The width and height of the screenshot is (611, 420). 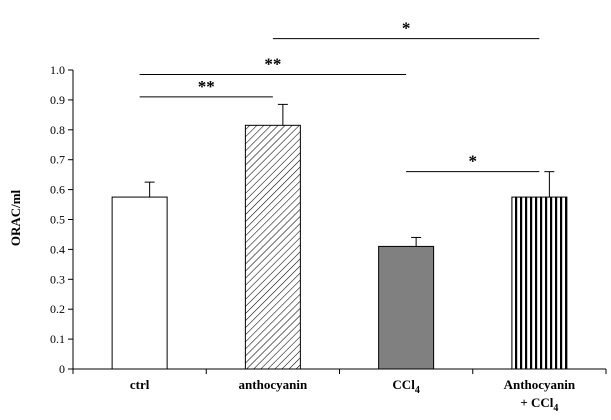 What do you see at coordinates (57, 160) in the screenshot?
I see `y-tick-label: 0.7` at bounding box center [57, 160].